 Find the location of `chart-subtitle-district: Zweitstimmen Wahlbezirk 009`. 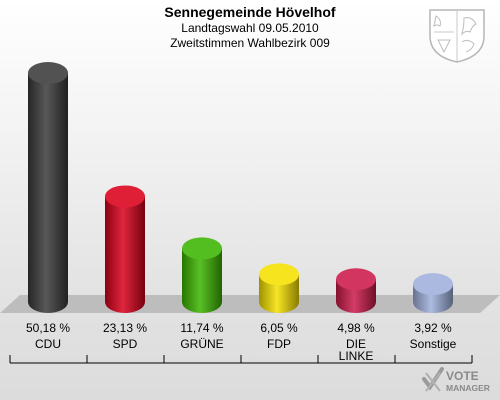

chart-subtitle-district: Zweitstimmen Wahlbezirk 009 is located at coordinates (250, 43).